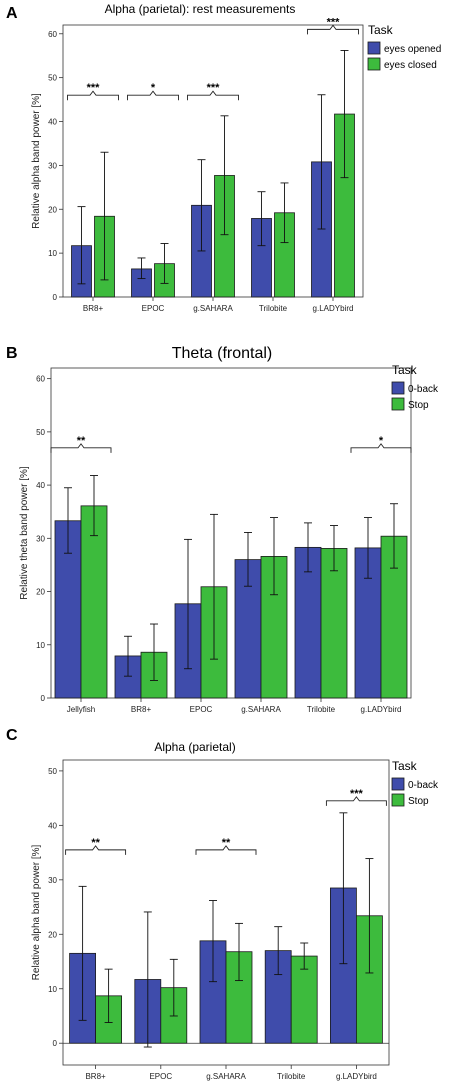 The height and width of the screenshot is (1086, 476). What do you see at coordinates (222, 353) in the screenshot?
I see `chart-title: Theta (frontal)` at bounding box center [222, 353].